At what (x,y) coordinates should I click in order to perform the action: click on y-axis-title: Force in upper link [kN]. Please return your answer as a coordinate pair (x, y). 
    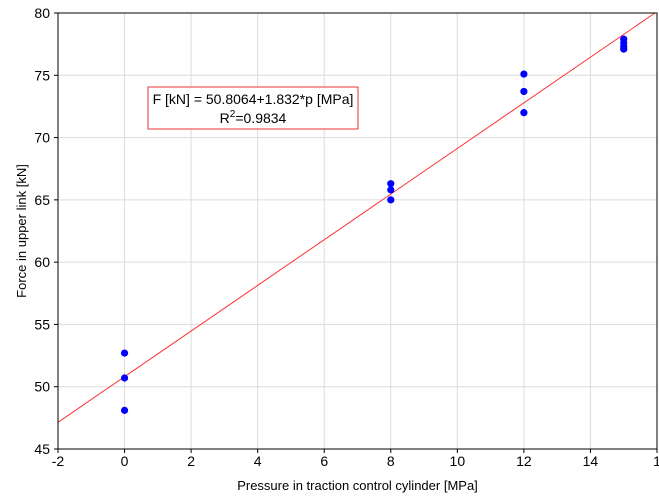
    Looking at the image, I should click on (21, 231).